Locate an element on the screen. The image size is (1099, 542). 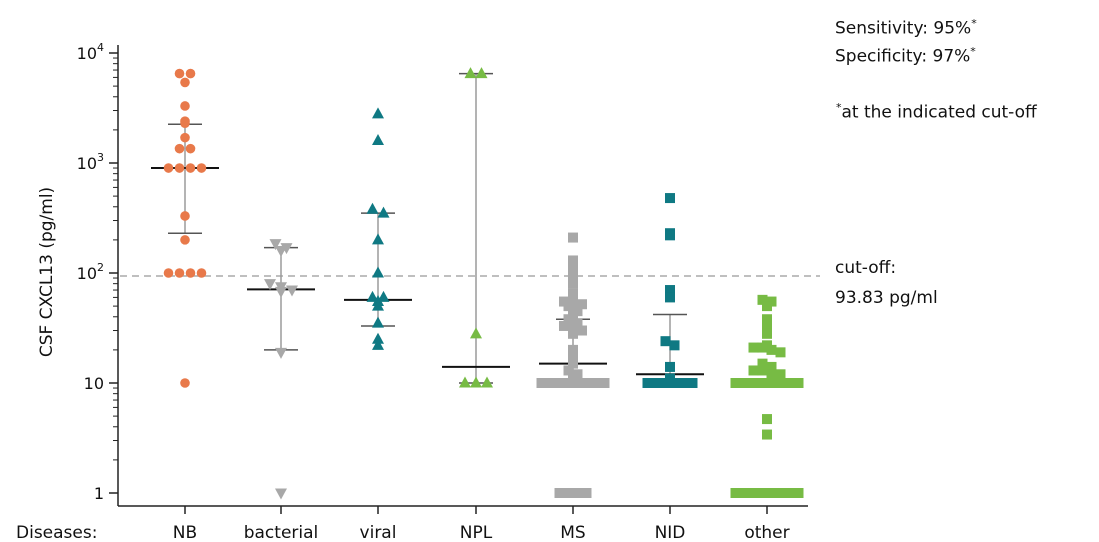
footnote-asterisk: * is located at coordinates (839, 107).